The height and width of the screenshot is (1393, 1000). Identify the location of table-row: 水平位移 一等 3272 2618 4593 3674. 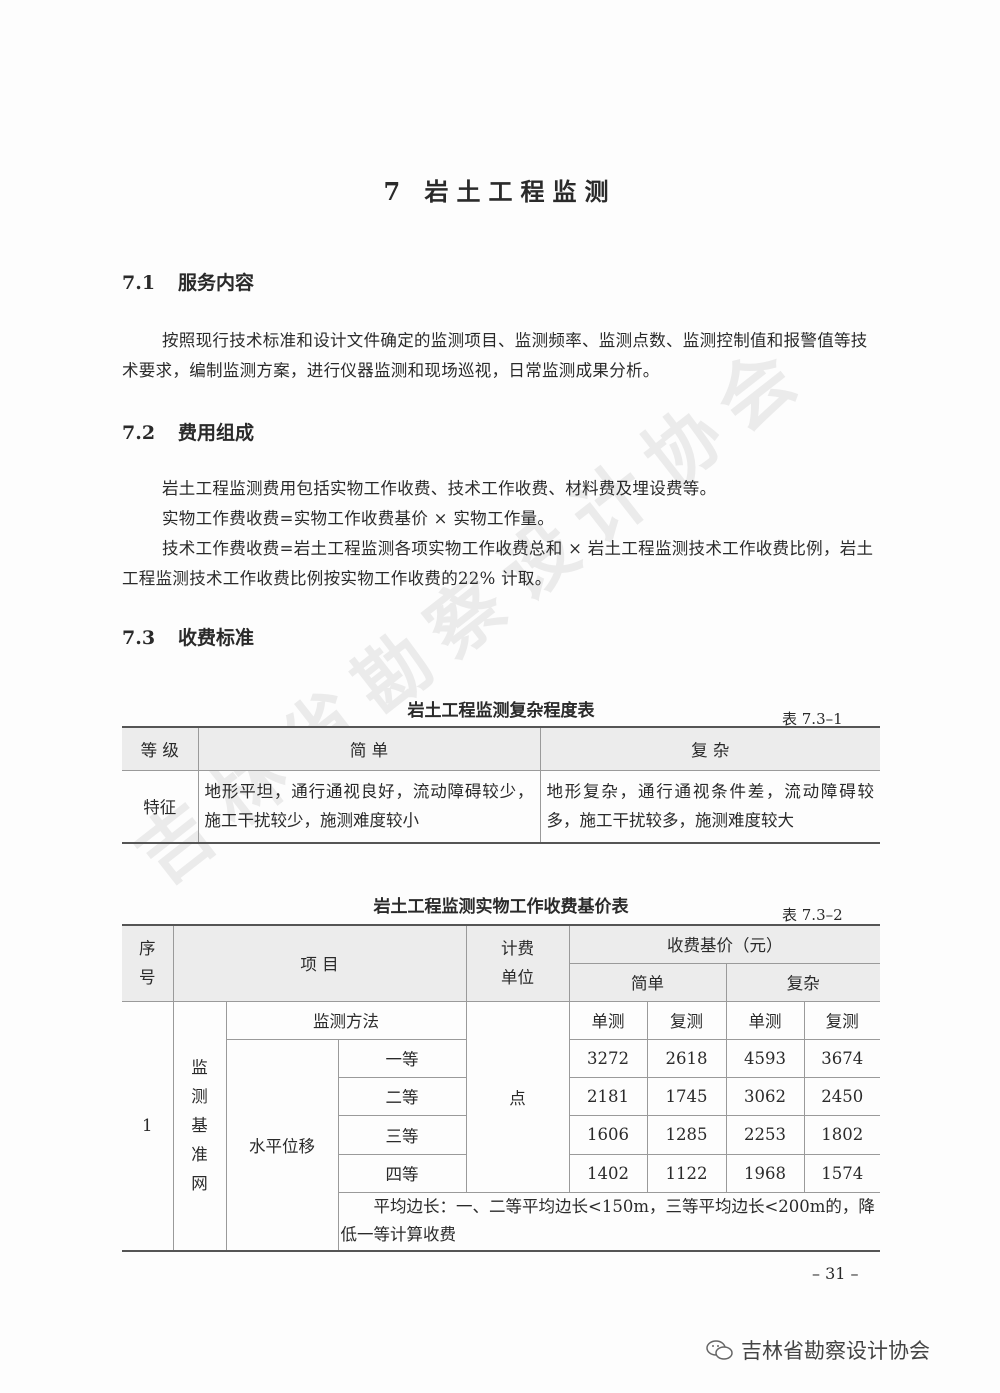
(501, 1145).